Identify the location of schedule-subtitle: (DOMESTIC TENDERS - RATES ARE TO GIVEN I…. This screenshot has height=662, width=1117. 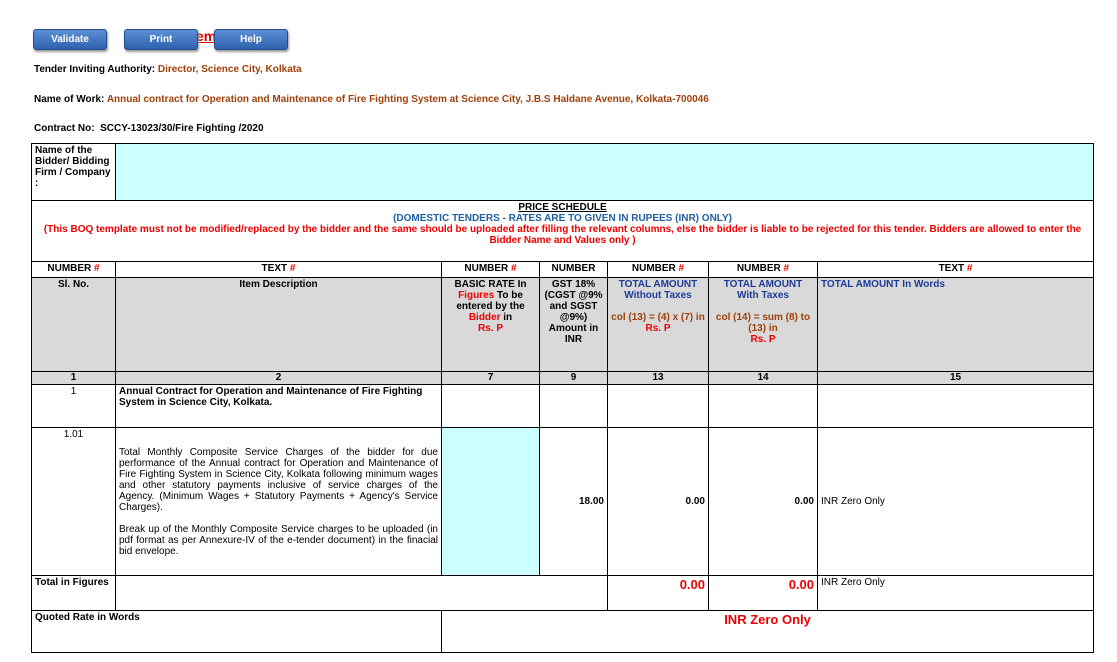
(562, 218).